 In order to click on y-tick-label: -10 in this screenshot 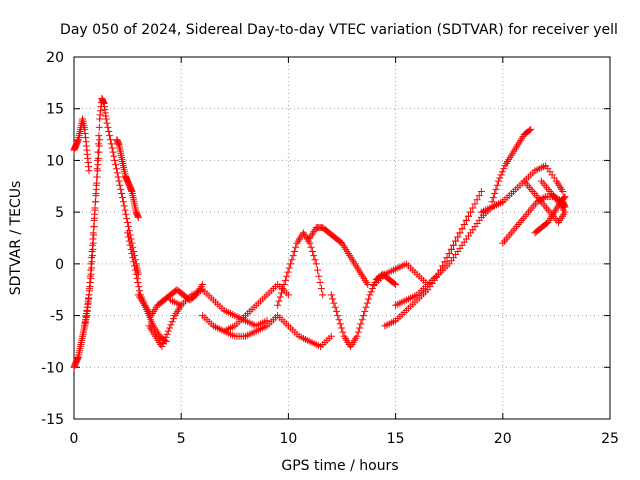, I will do `click(52, 368)`.